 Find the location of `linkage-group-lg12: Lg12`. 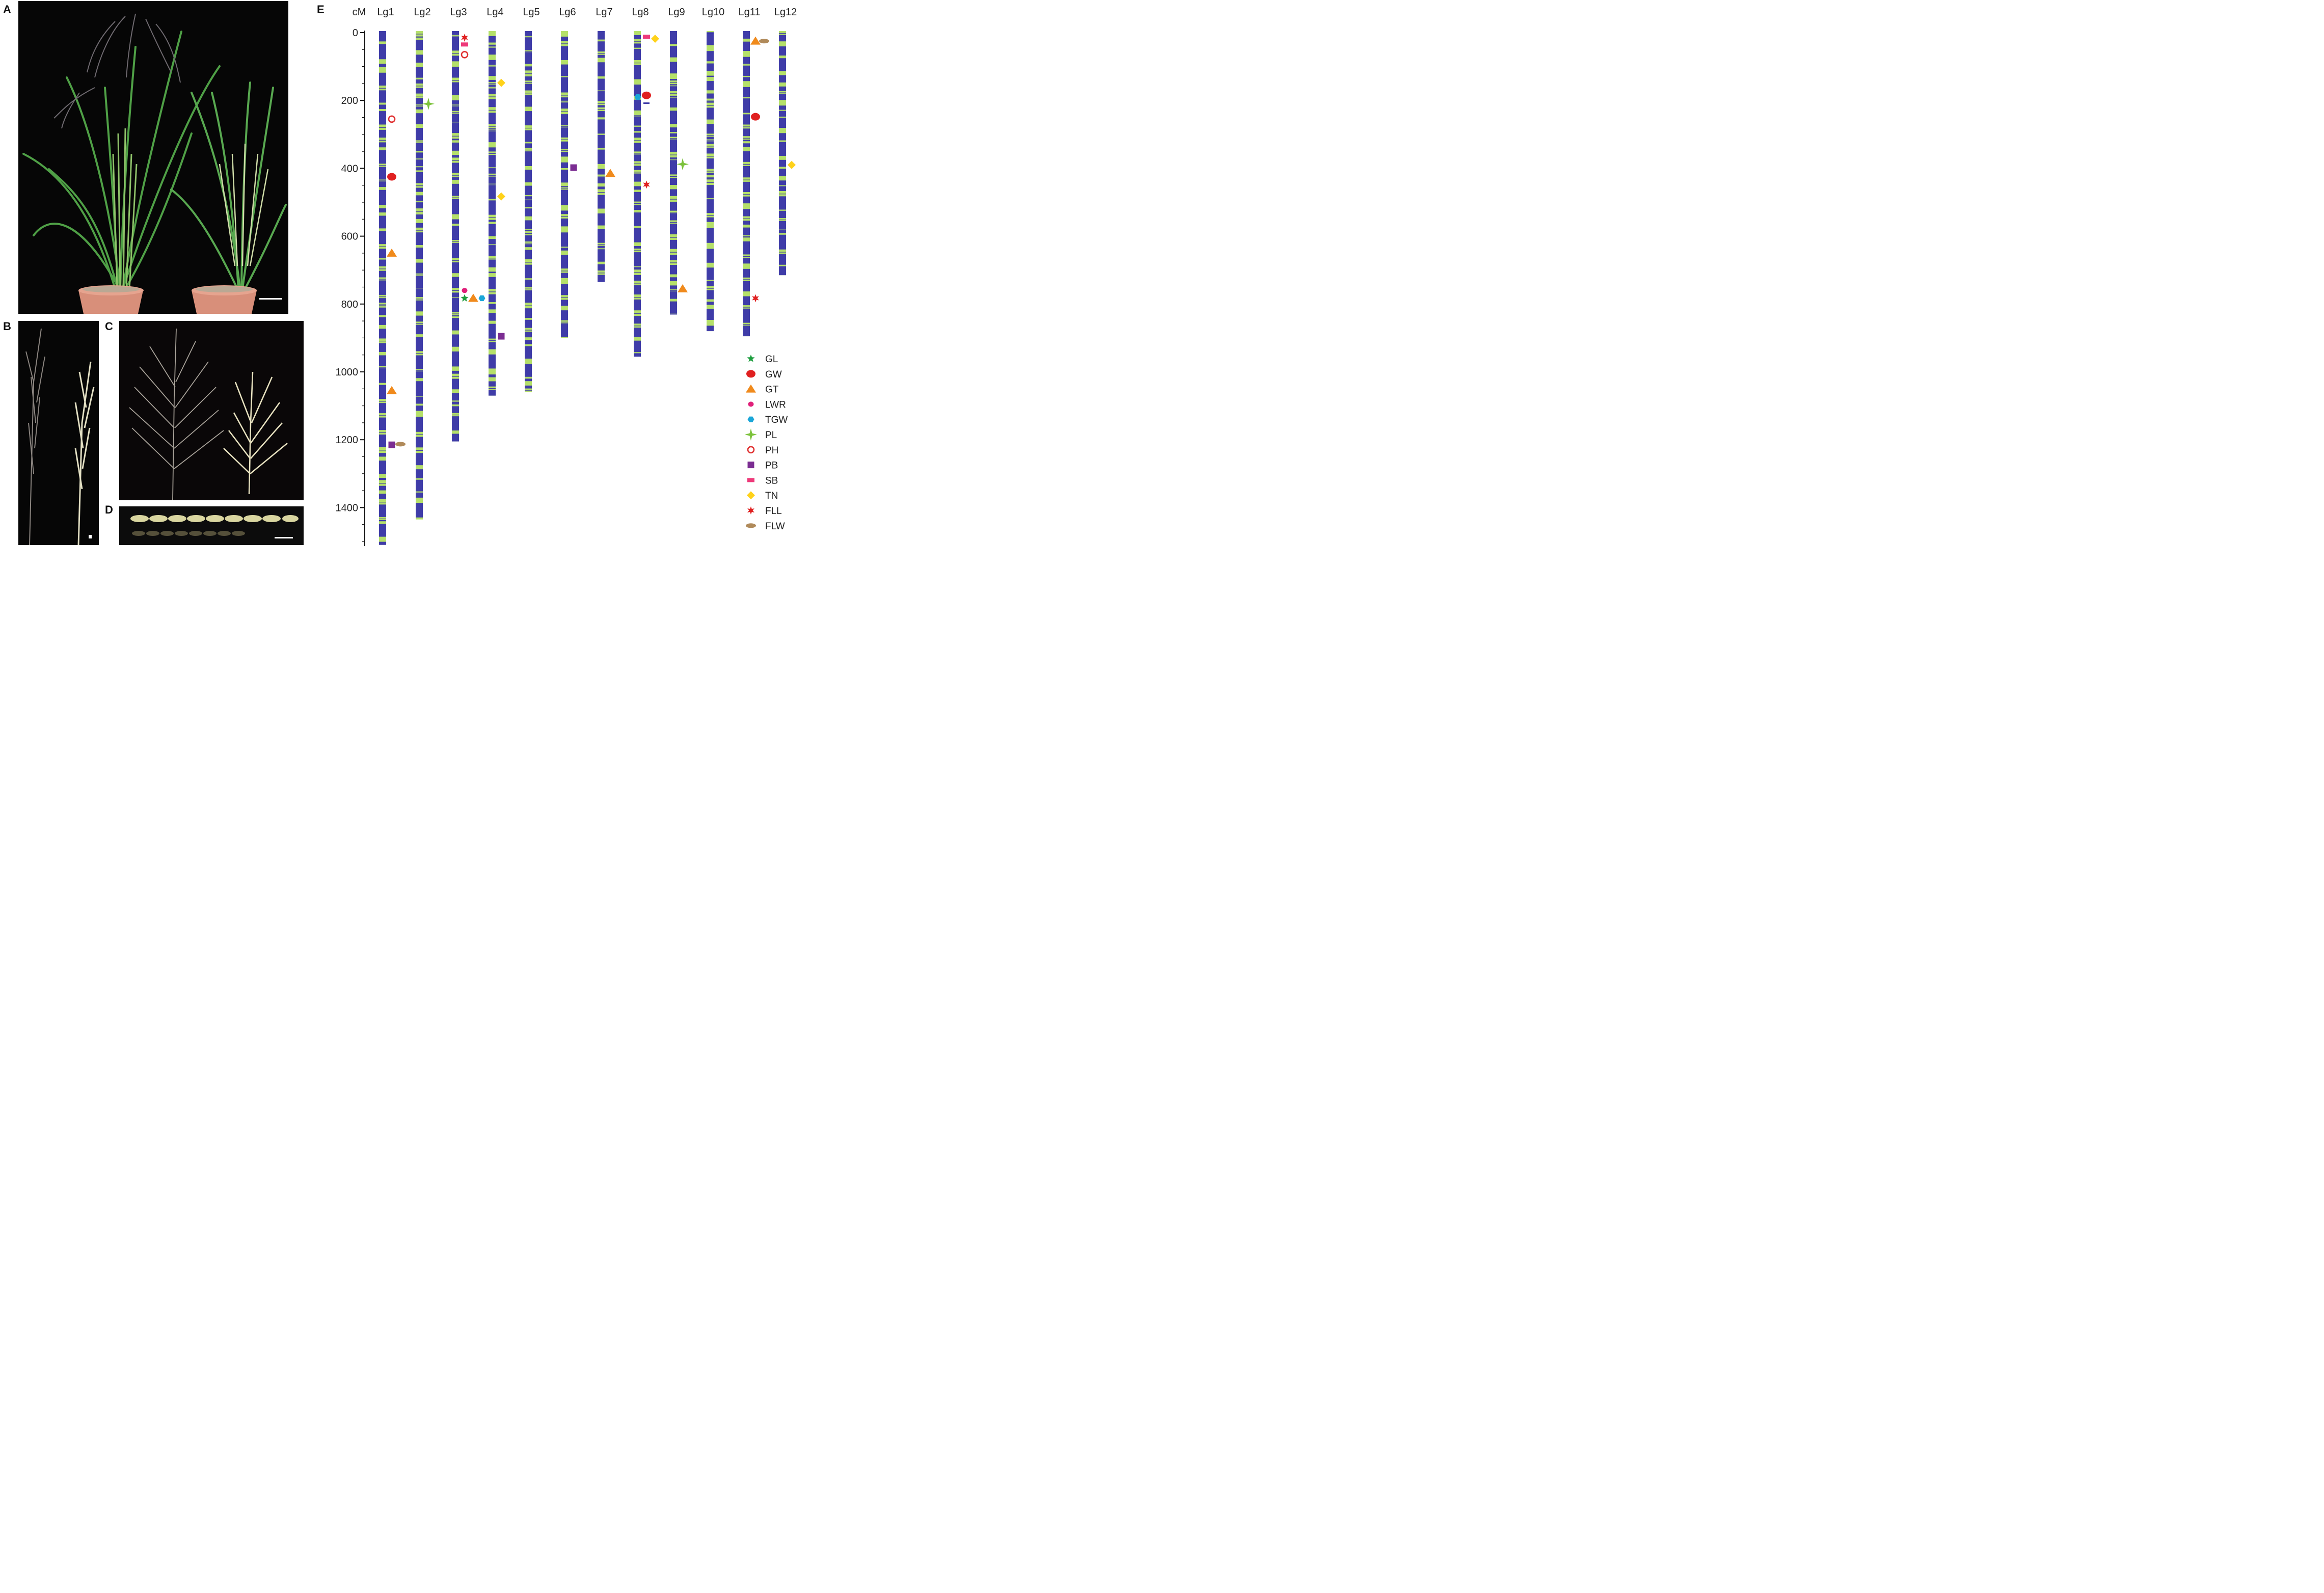

linkage-group-lg12: Lg12 is located at coordinates (785, 142).